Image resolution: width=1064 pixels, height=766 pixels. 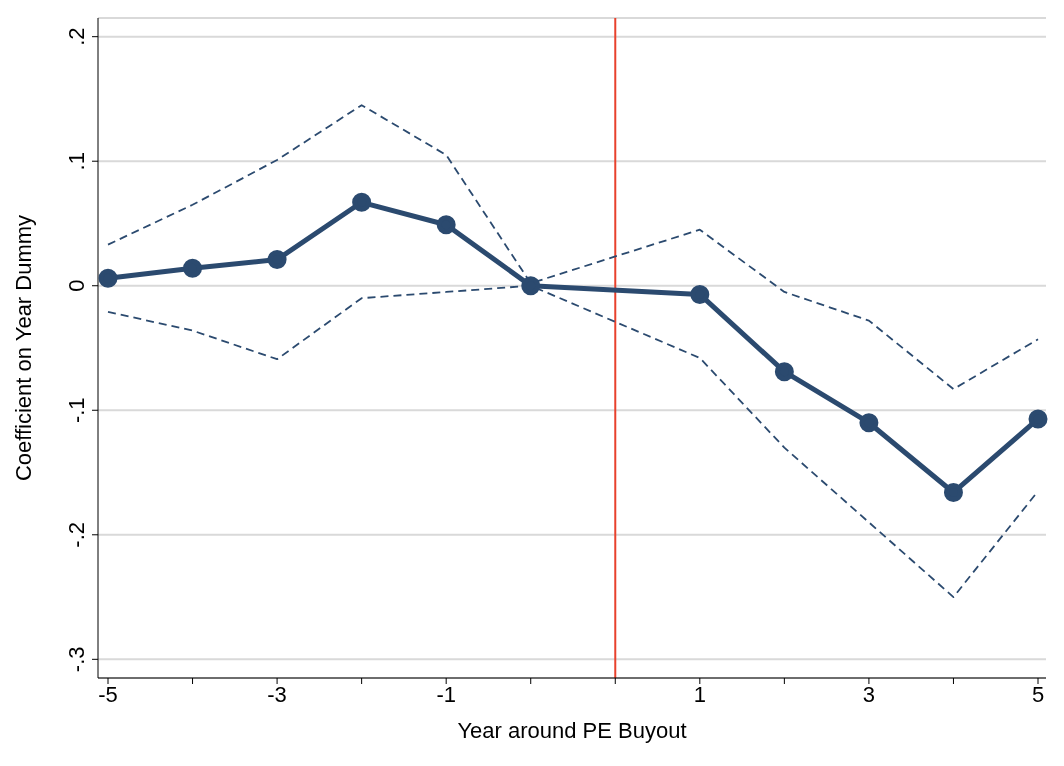 What do you see at coordinates (572, 730) in the screenshot?
I see `x-axis-title: Year around PE Buyout` at bounding box center [572, 730].